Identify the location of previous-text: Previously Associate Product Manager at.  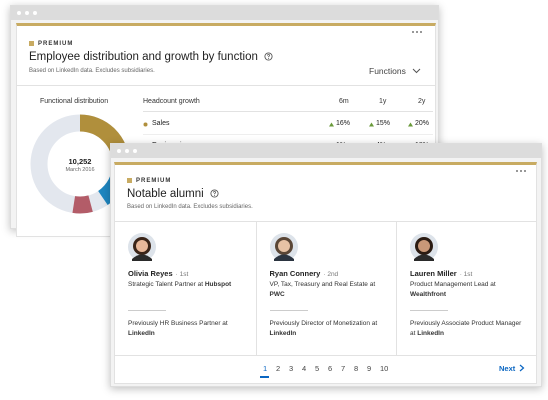
(466, 328).